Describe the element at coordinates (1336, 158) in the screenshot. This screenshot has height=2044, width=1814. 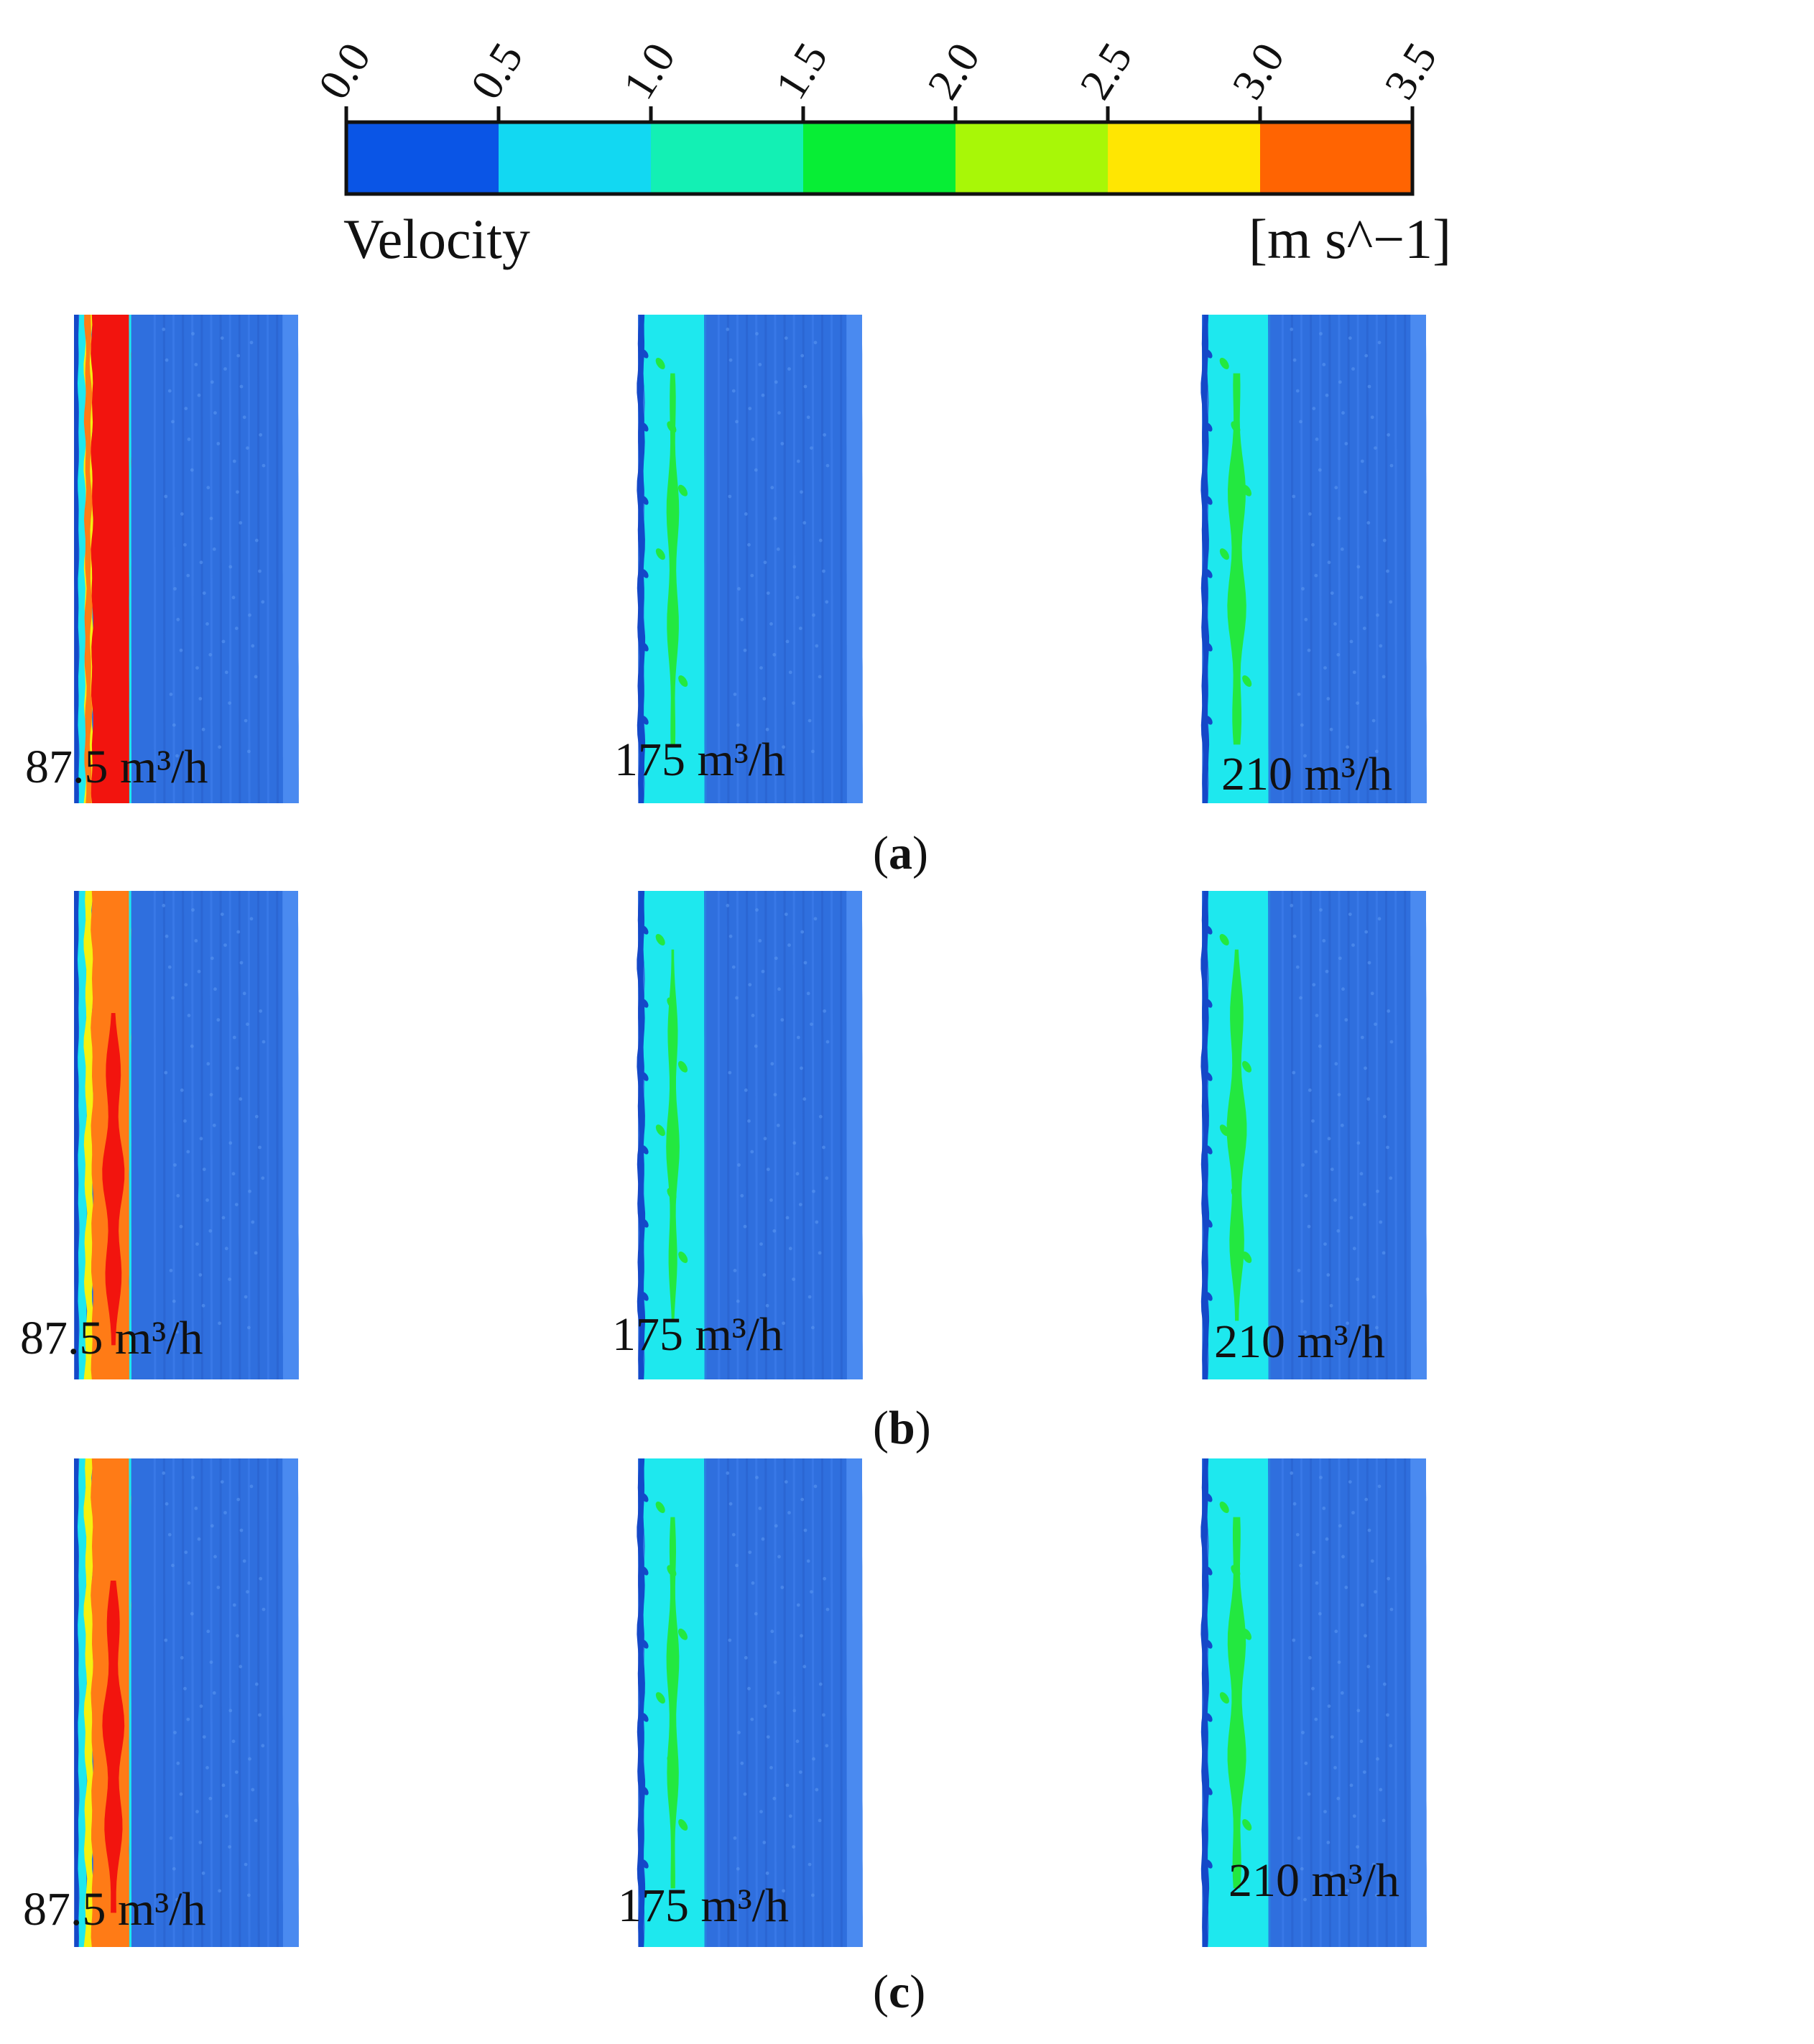
I see `colorbar-segment` at that location.